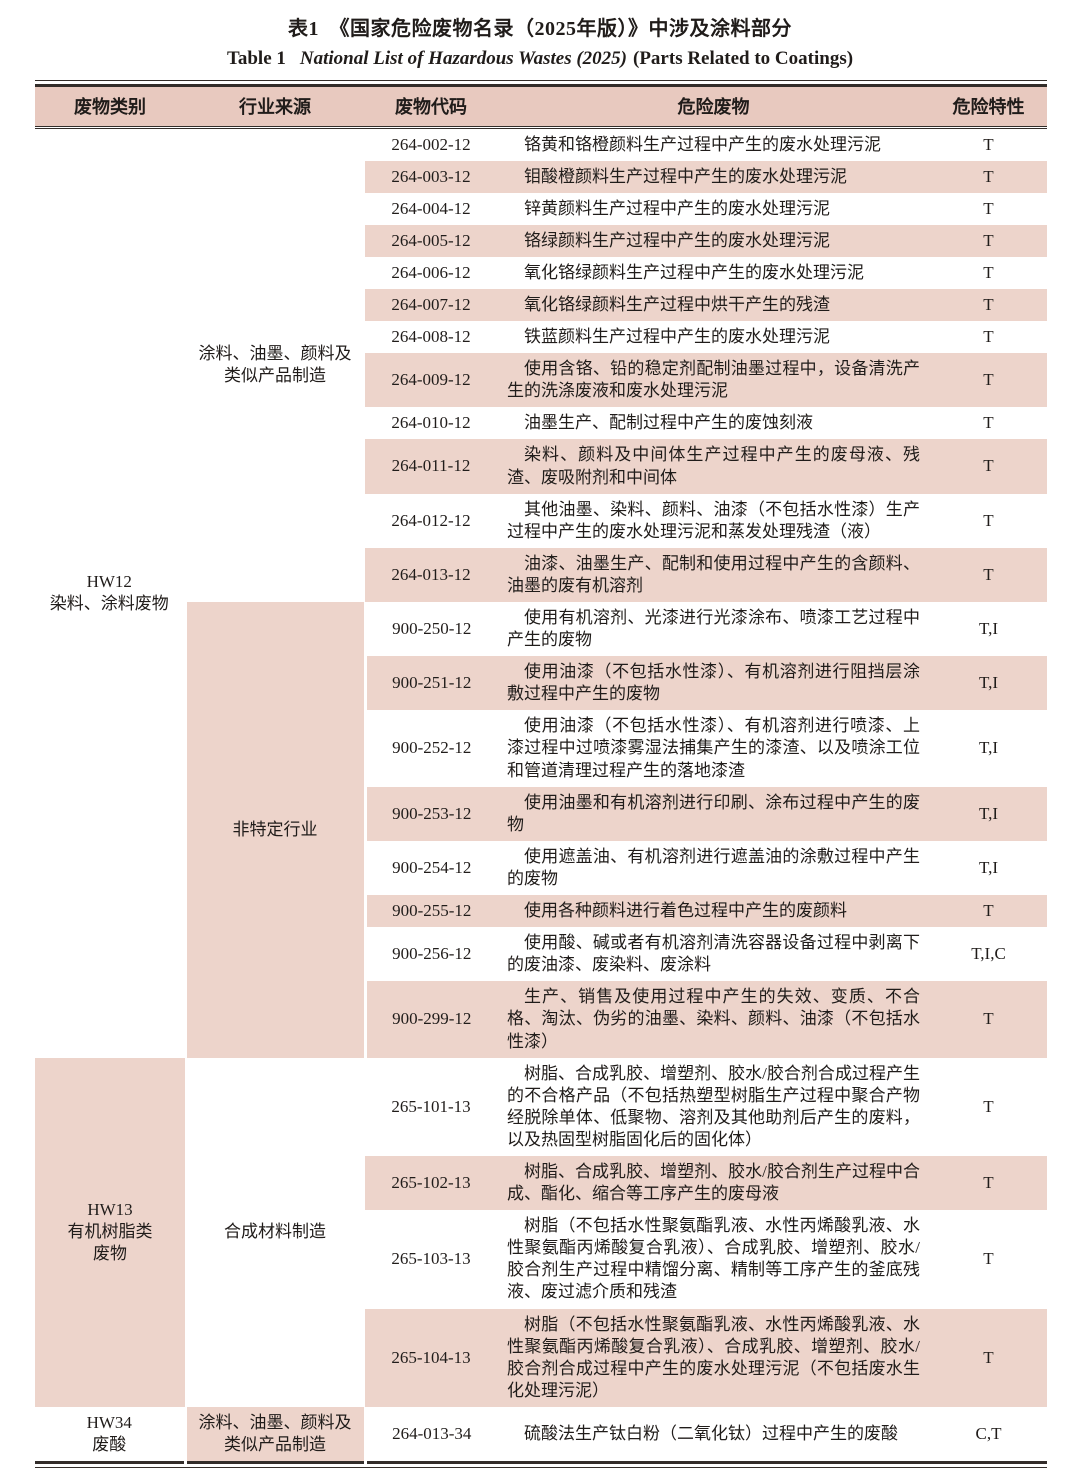 This screenshot has height=1468, width=1080. What do you see at coordinates (540, 29) in the screenshot?
I see `table-title-zh: 表1 《国家危险废物名录（2025年版）》中涉及涂料部分` at bounding box center [540, 29].